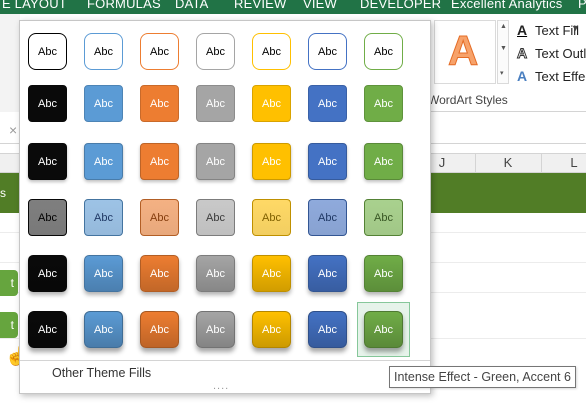  I want to click on column-header-l: L, so click(574, 162).